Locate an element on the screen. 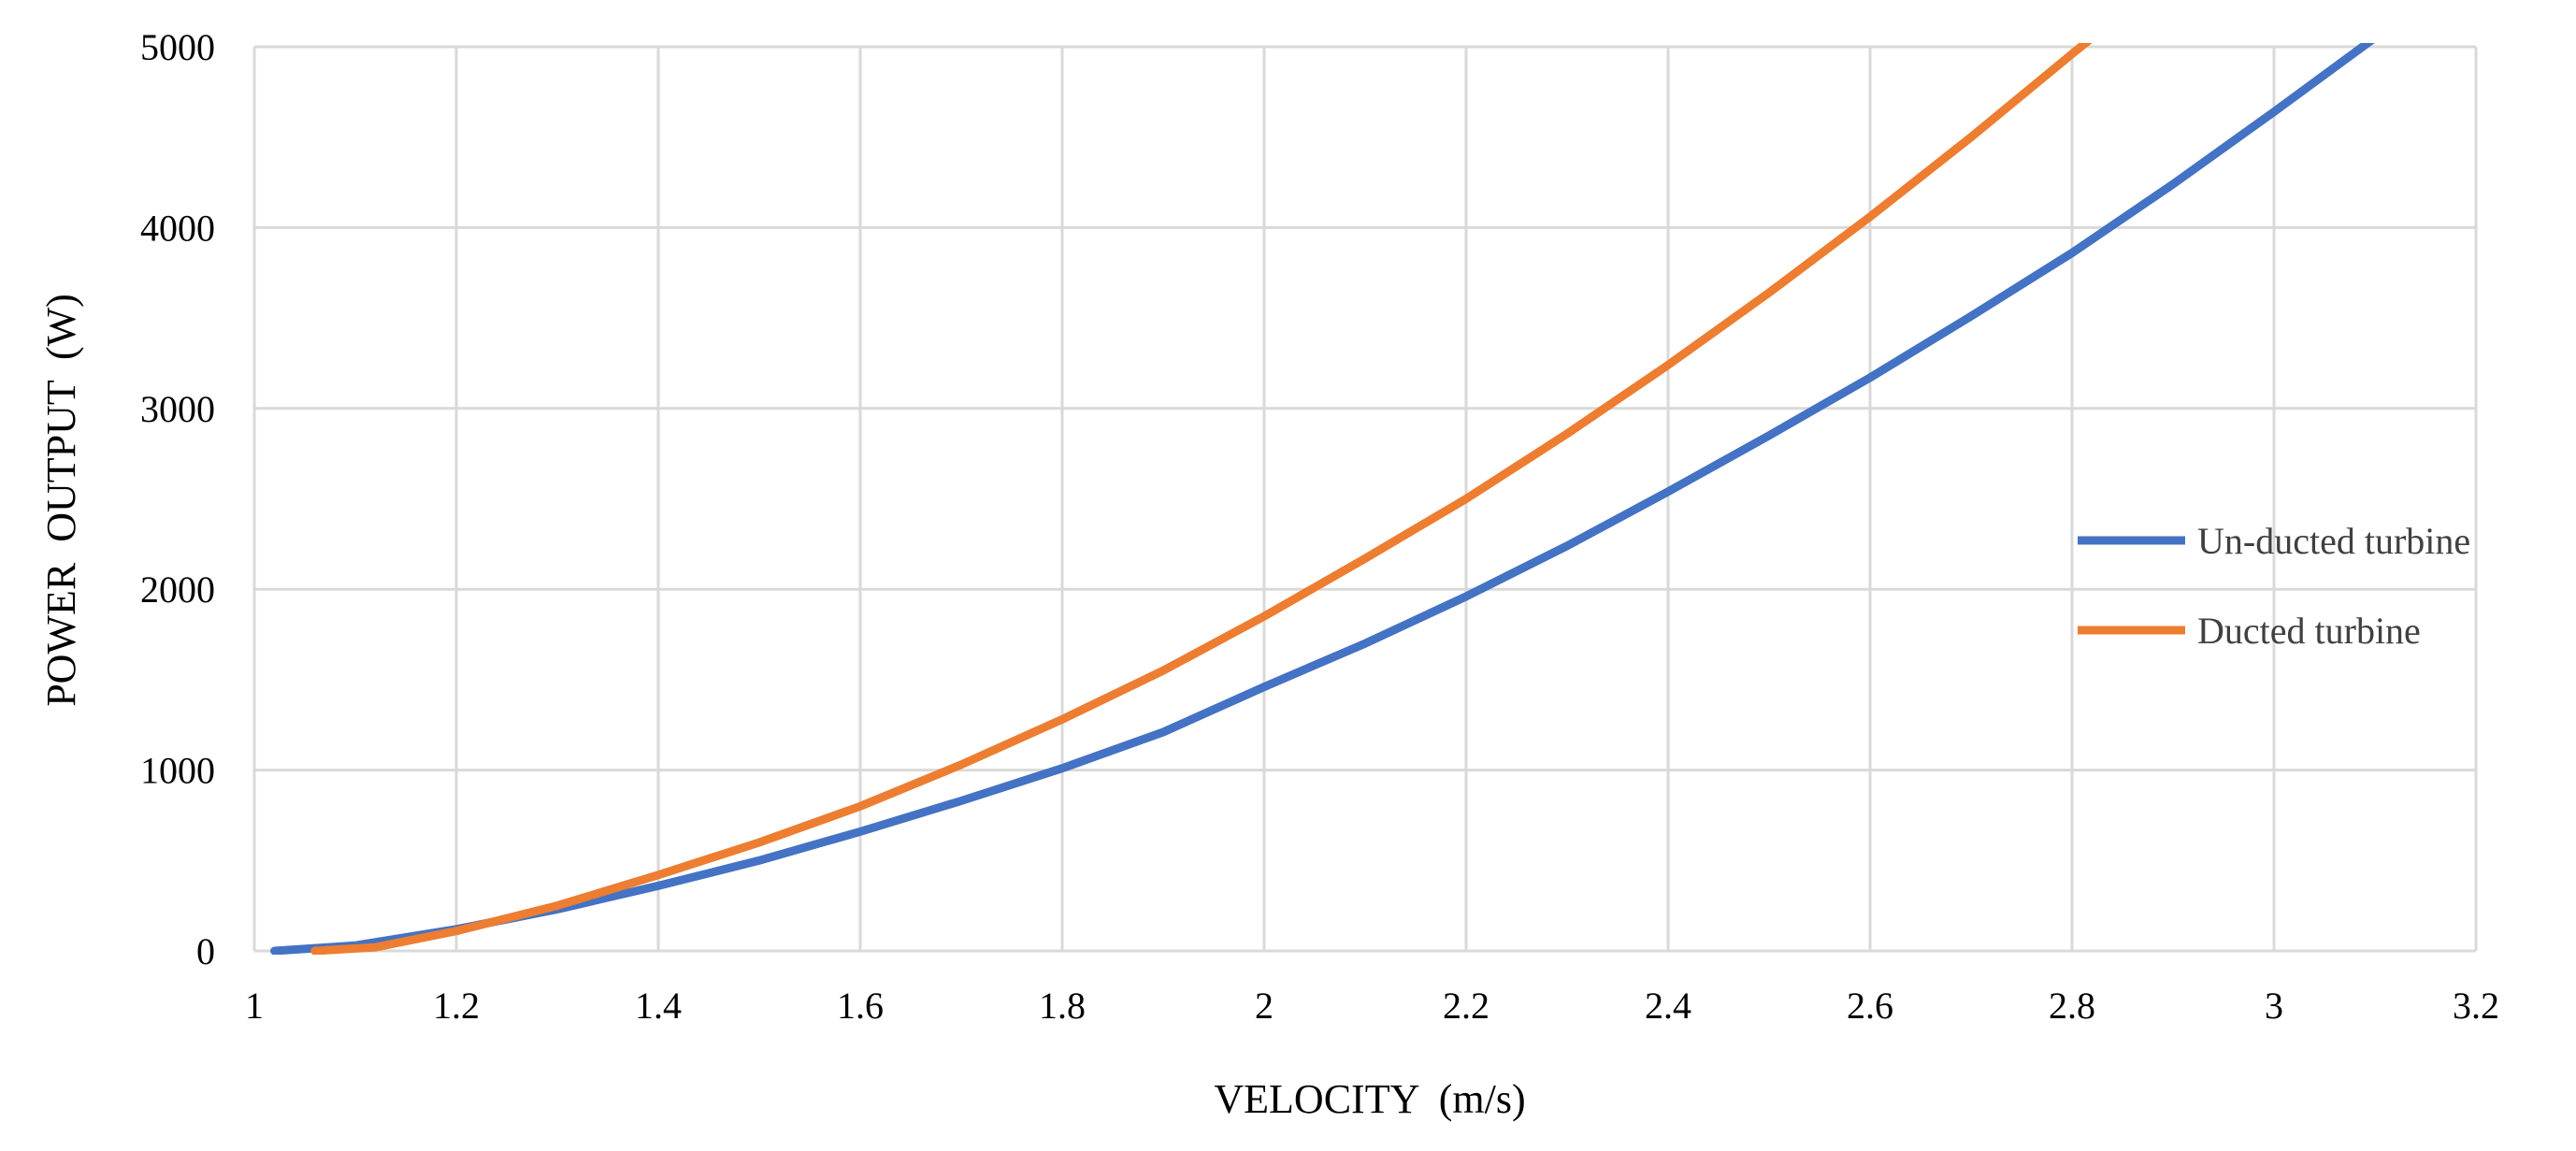  legend: Un-ducted turbine Ducted turbine is located at coordinates (2274, 586).